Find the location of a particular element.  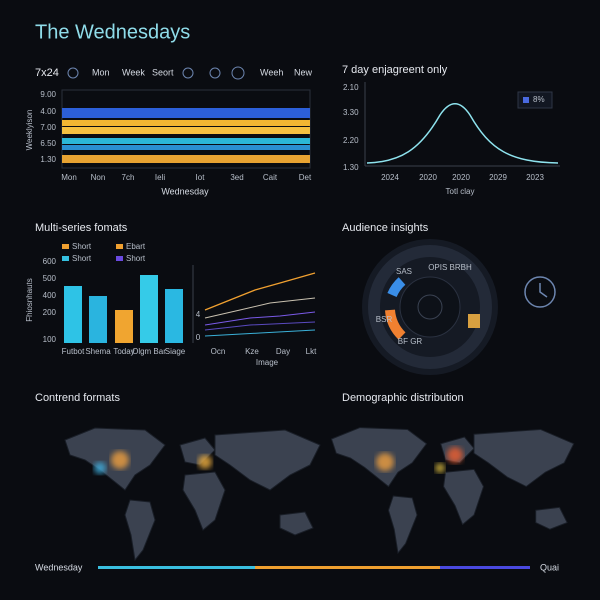

axis-label: Olgm Bar is located at coordinates (149, 351).